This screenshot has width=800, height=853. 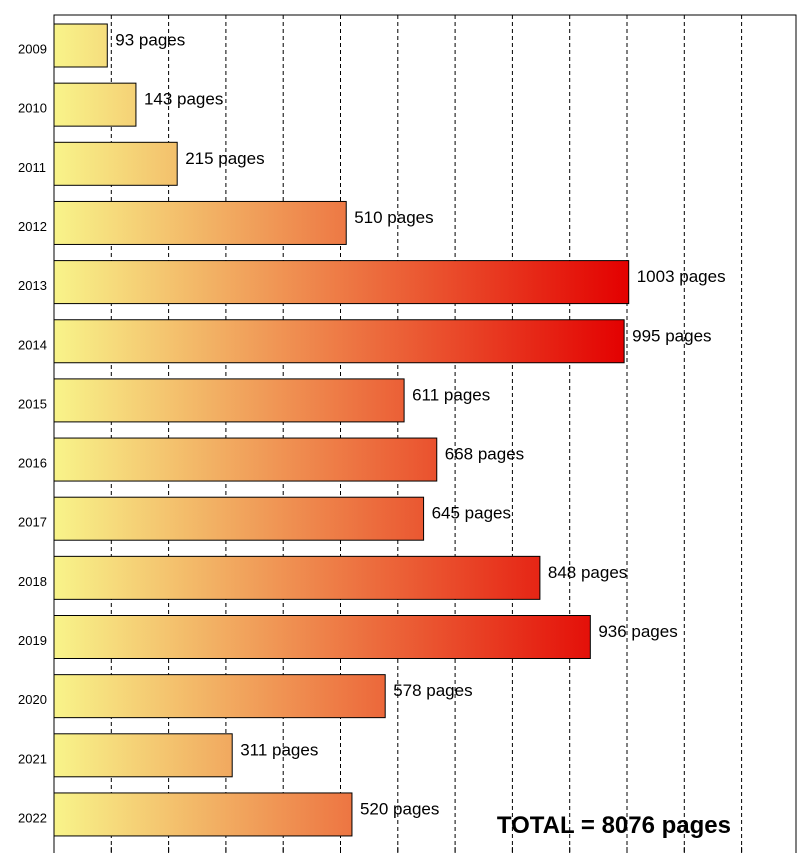 What do you see at coordinates (637, 631) in the screenshot?
I see `value-label: 936 pages` at bounding box center [637, 631].